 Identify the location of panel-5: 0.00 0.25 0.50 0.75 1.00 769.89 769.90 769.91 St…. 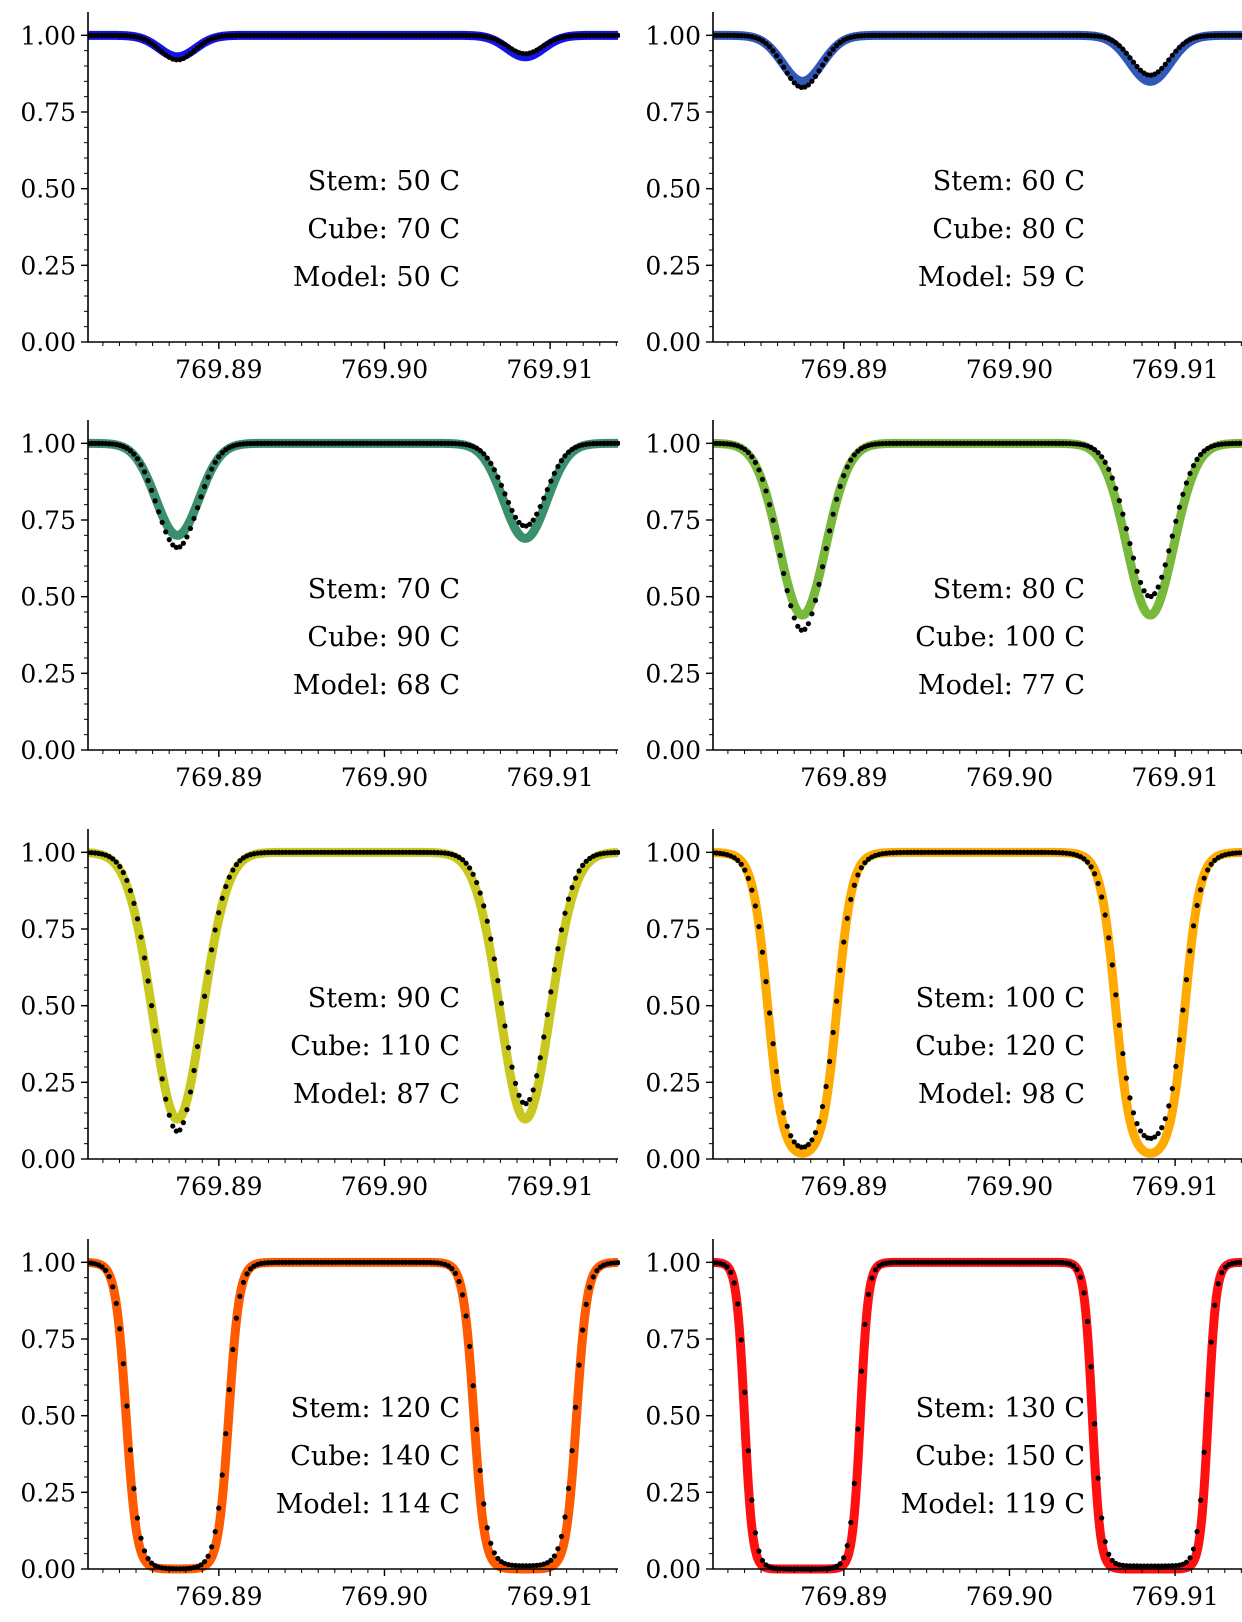
(320, 1015).